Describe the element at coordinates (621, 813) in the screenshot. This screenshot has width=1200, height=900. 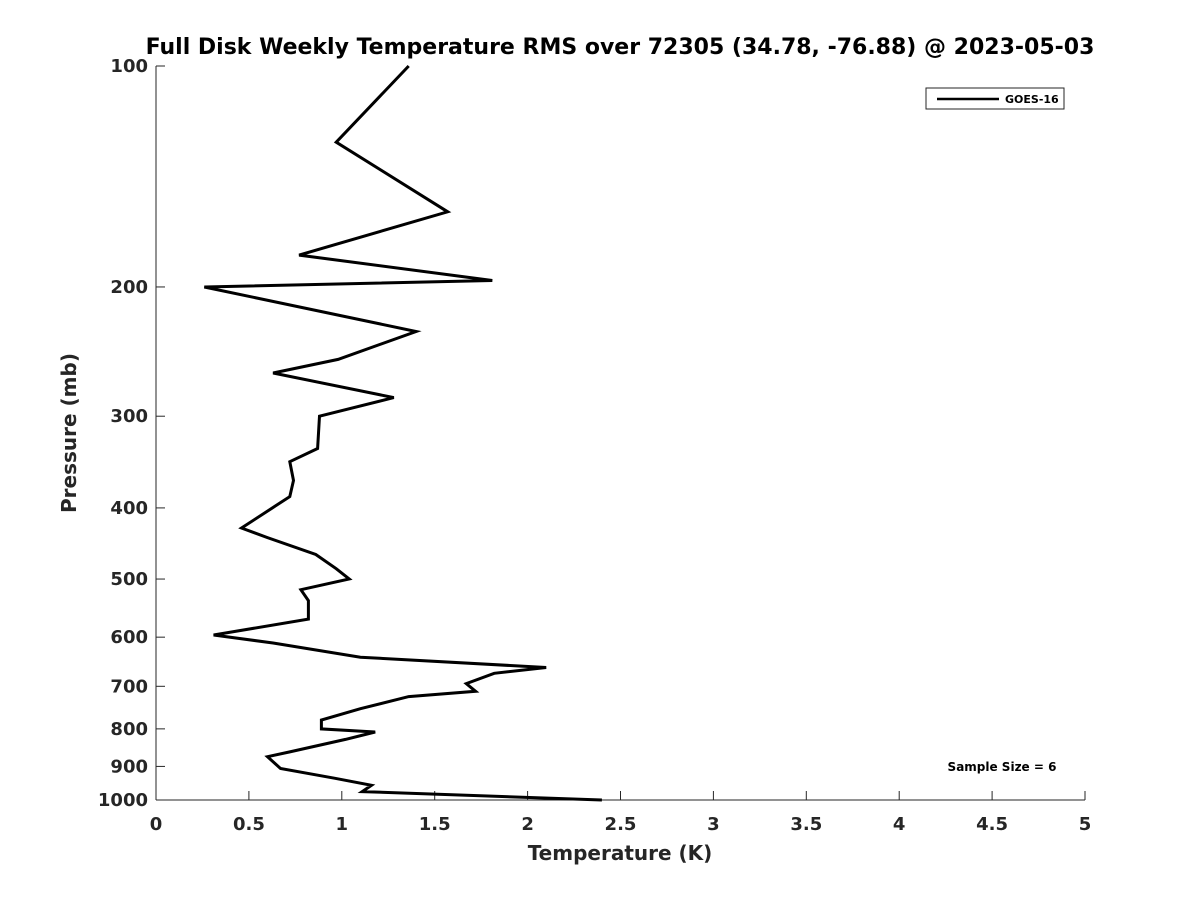
I see `x-ticks: 0 0.5 1 1.5 2 2.5 3 3.5 4 4.5 5` at that location.